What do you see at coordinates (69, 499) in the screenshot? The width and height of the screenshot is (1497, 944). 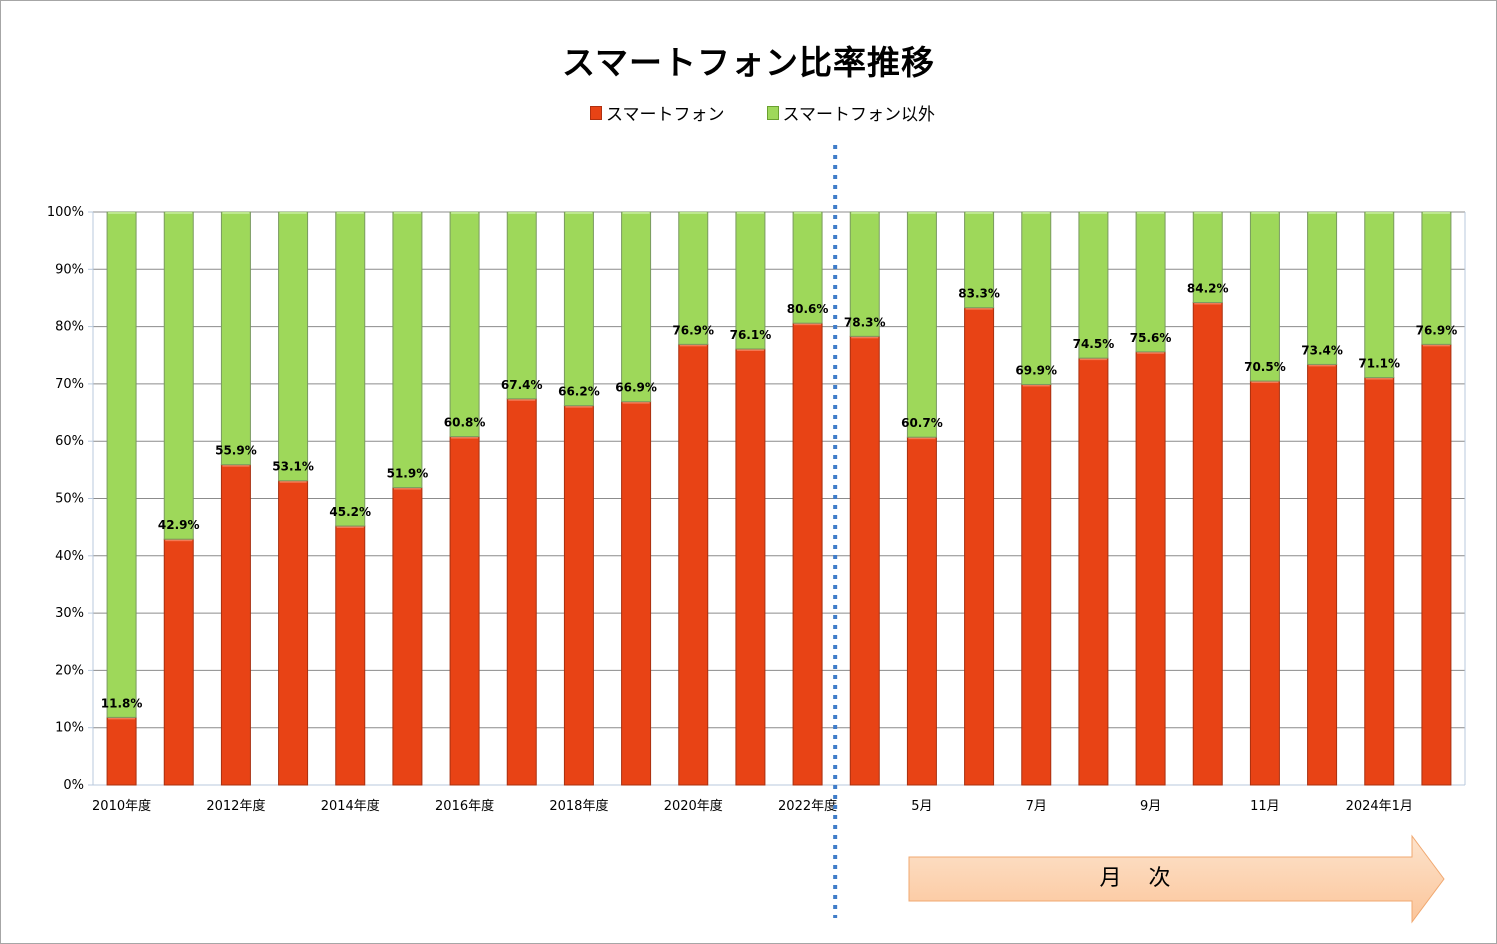 I see `y-tick-label: 50%` at bounding box center [69, 499].